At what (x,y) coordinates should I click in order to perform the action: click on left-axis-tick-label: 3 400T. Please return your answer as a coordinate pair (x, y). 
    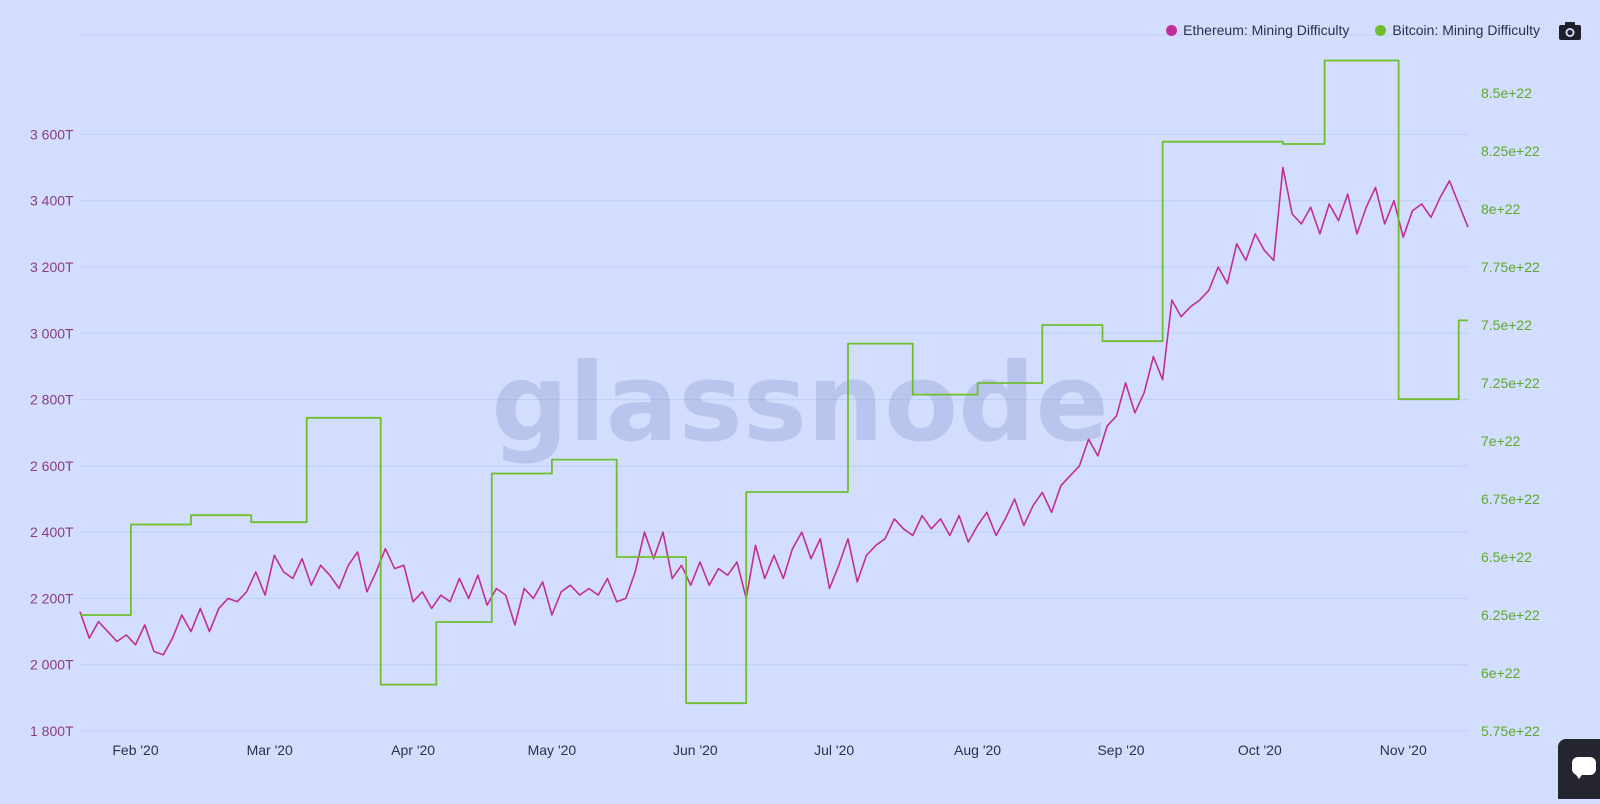
    Looking at the image, I should click on (52, 201).